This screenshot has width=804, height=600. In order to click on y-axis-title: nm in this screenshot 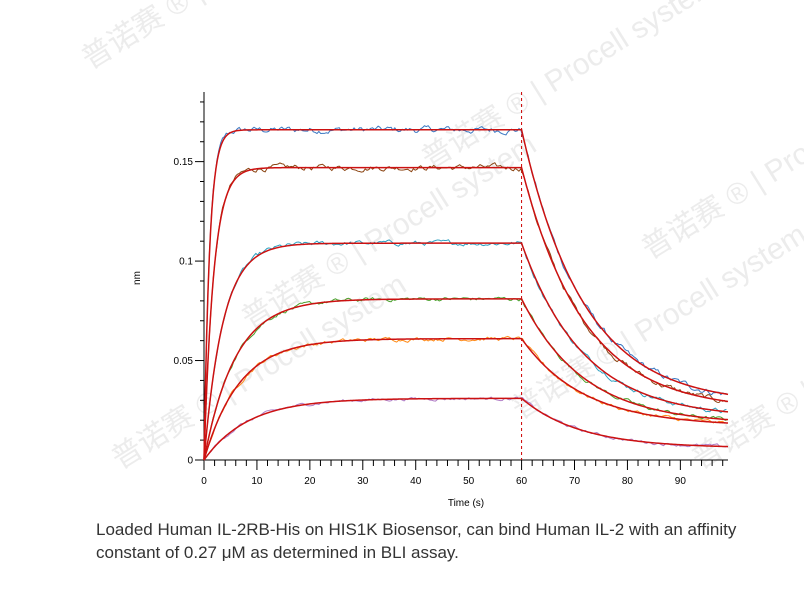, I will do `click(137, 278)`.